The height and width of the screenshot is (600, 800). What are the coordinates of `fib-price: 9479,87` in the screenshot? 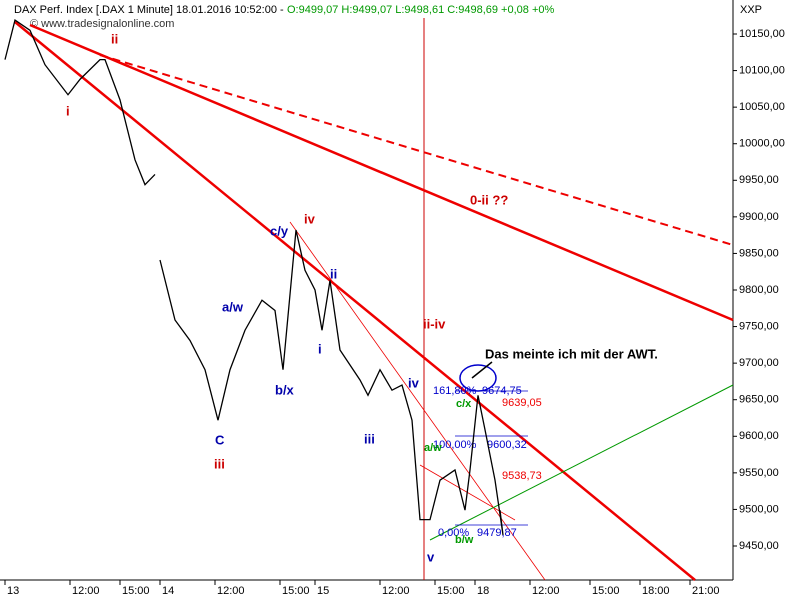 It's located at (497, 533).